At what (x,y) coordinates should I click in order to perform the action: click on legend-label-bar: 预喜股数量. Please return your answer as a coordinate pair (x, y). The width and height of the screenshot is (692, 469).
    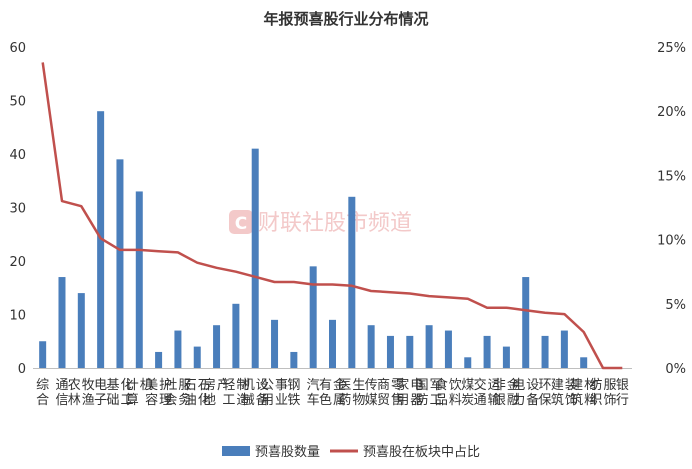
    Looking at the image, I should click on (287, 452).